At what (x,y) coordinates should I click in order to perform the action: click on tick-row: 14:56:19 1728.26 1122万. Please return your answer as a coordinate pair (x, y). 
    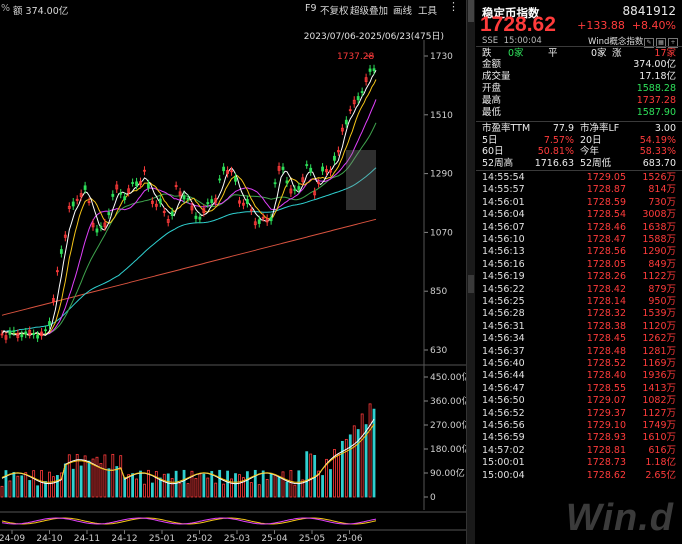
    Looking at the image, I should click on (579, 277).